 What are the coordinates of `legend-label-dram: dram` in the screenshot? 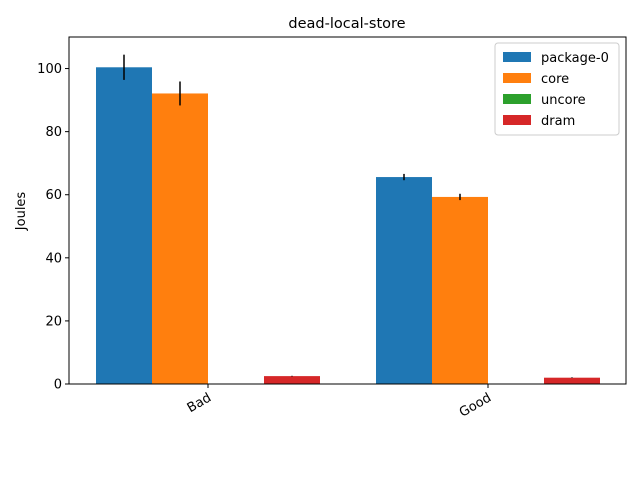 It's located at (558, 121).